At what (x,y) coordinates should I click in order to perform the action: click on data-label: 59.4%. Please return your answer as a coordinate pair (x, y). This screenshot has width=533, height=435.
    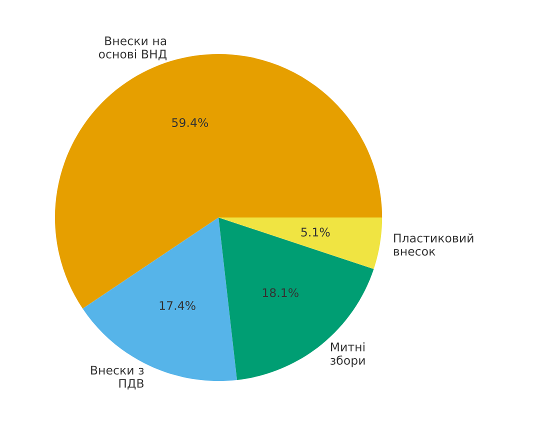
    Looking at the image, I should click on (190, 123).